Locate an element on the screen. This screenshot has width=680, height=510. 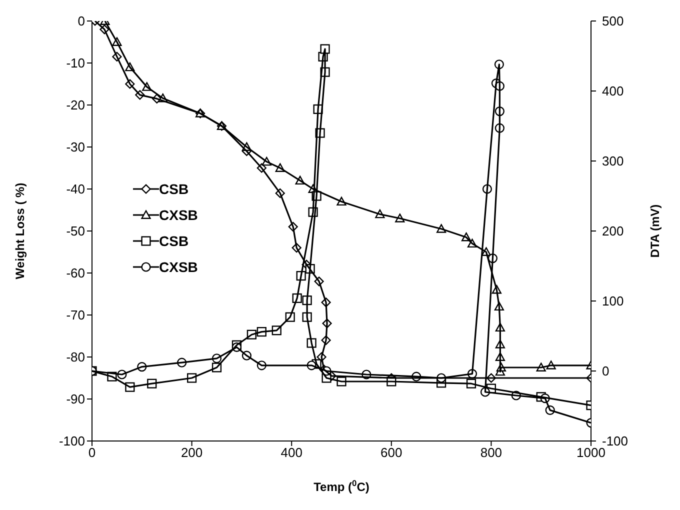
y-tick-label: 0 is located at coordinates (81, 21).